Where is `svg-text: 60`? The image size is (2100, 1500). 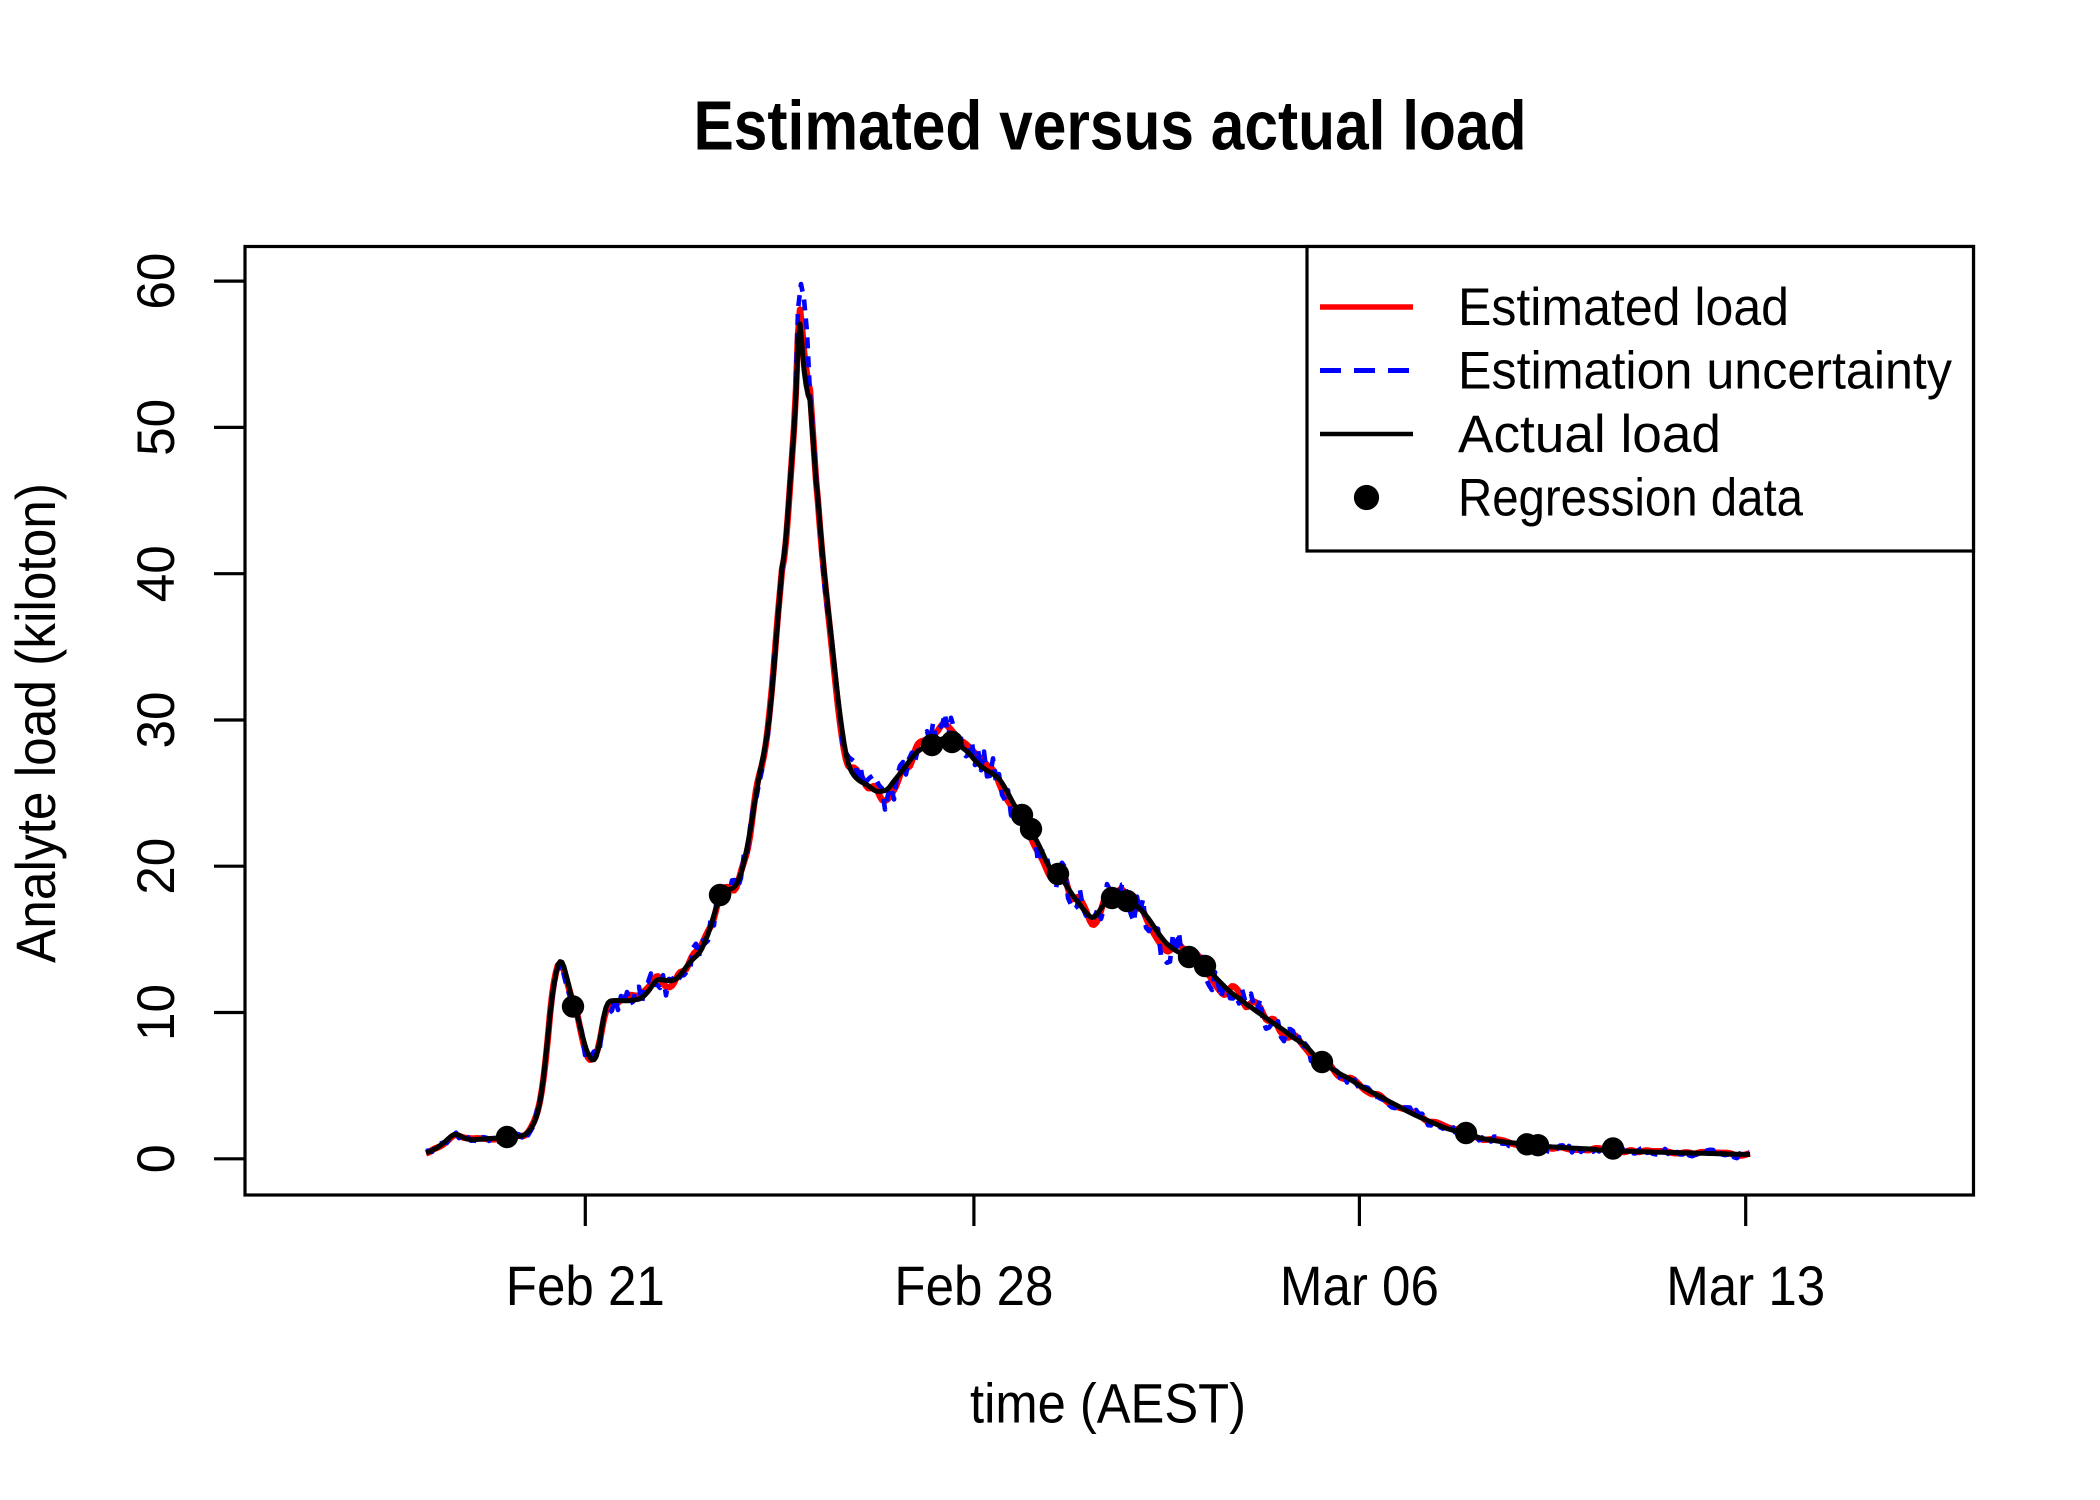
svg-text: 60 is located at coordinates (156, 281).